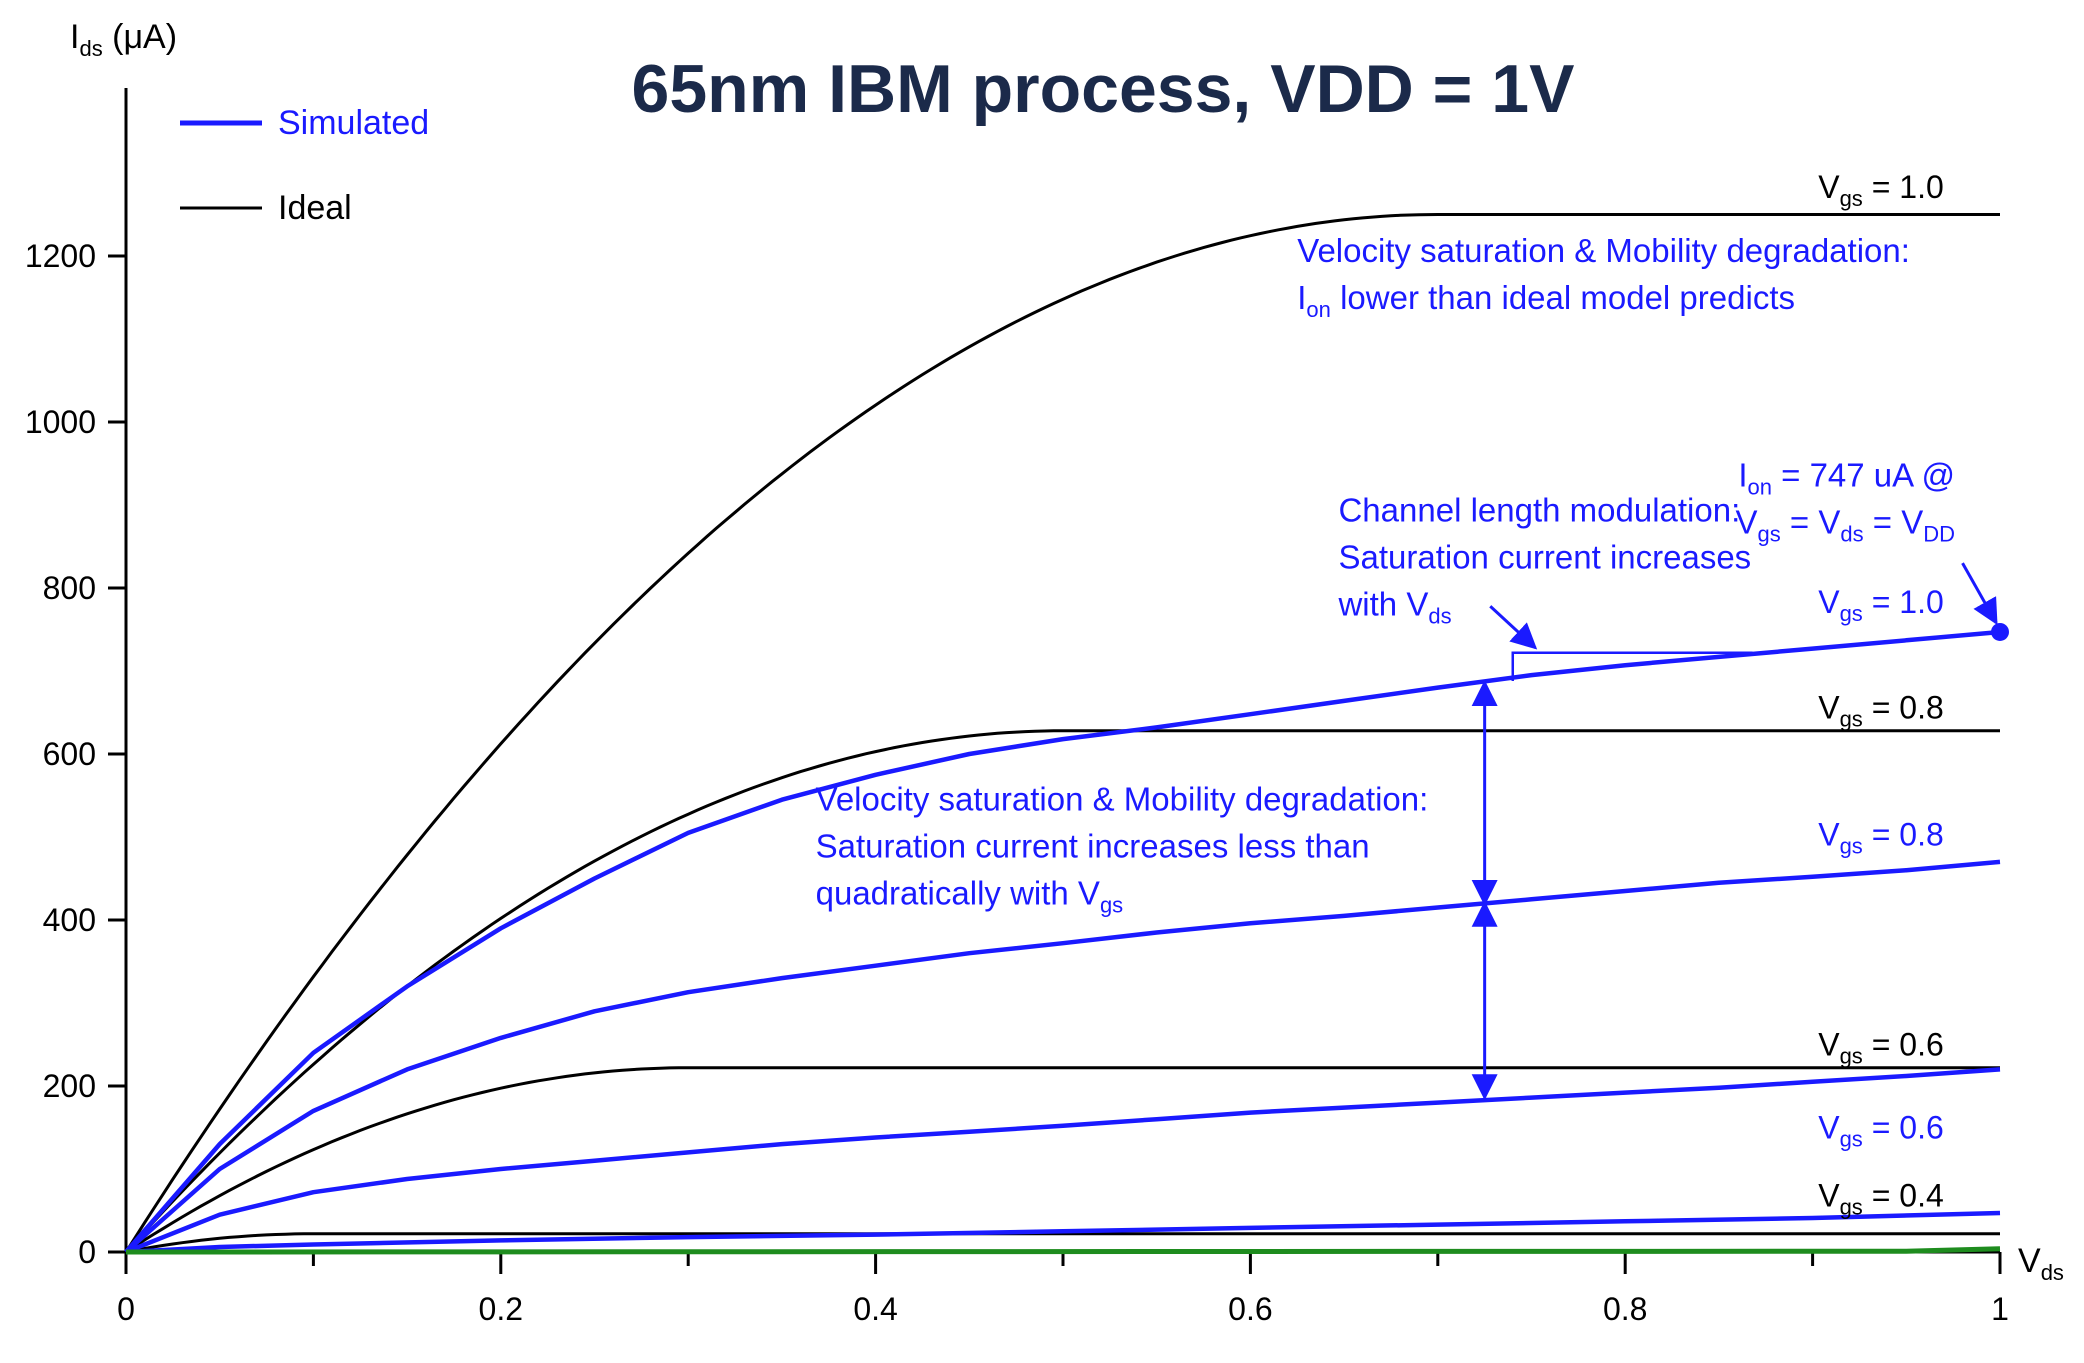 Image resolution: width=2084 pixels, height=1363 pixels. Describe the element at coordinates (2000, 631) in the screenshot. I see `ion-marker` at that location.